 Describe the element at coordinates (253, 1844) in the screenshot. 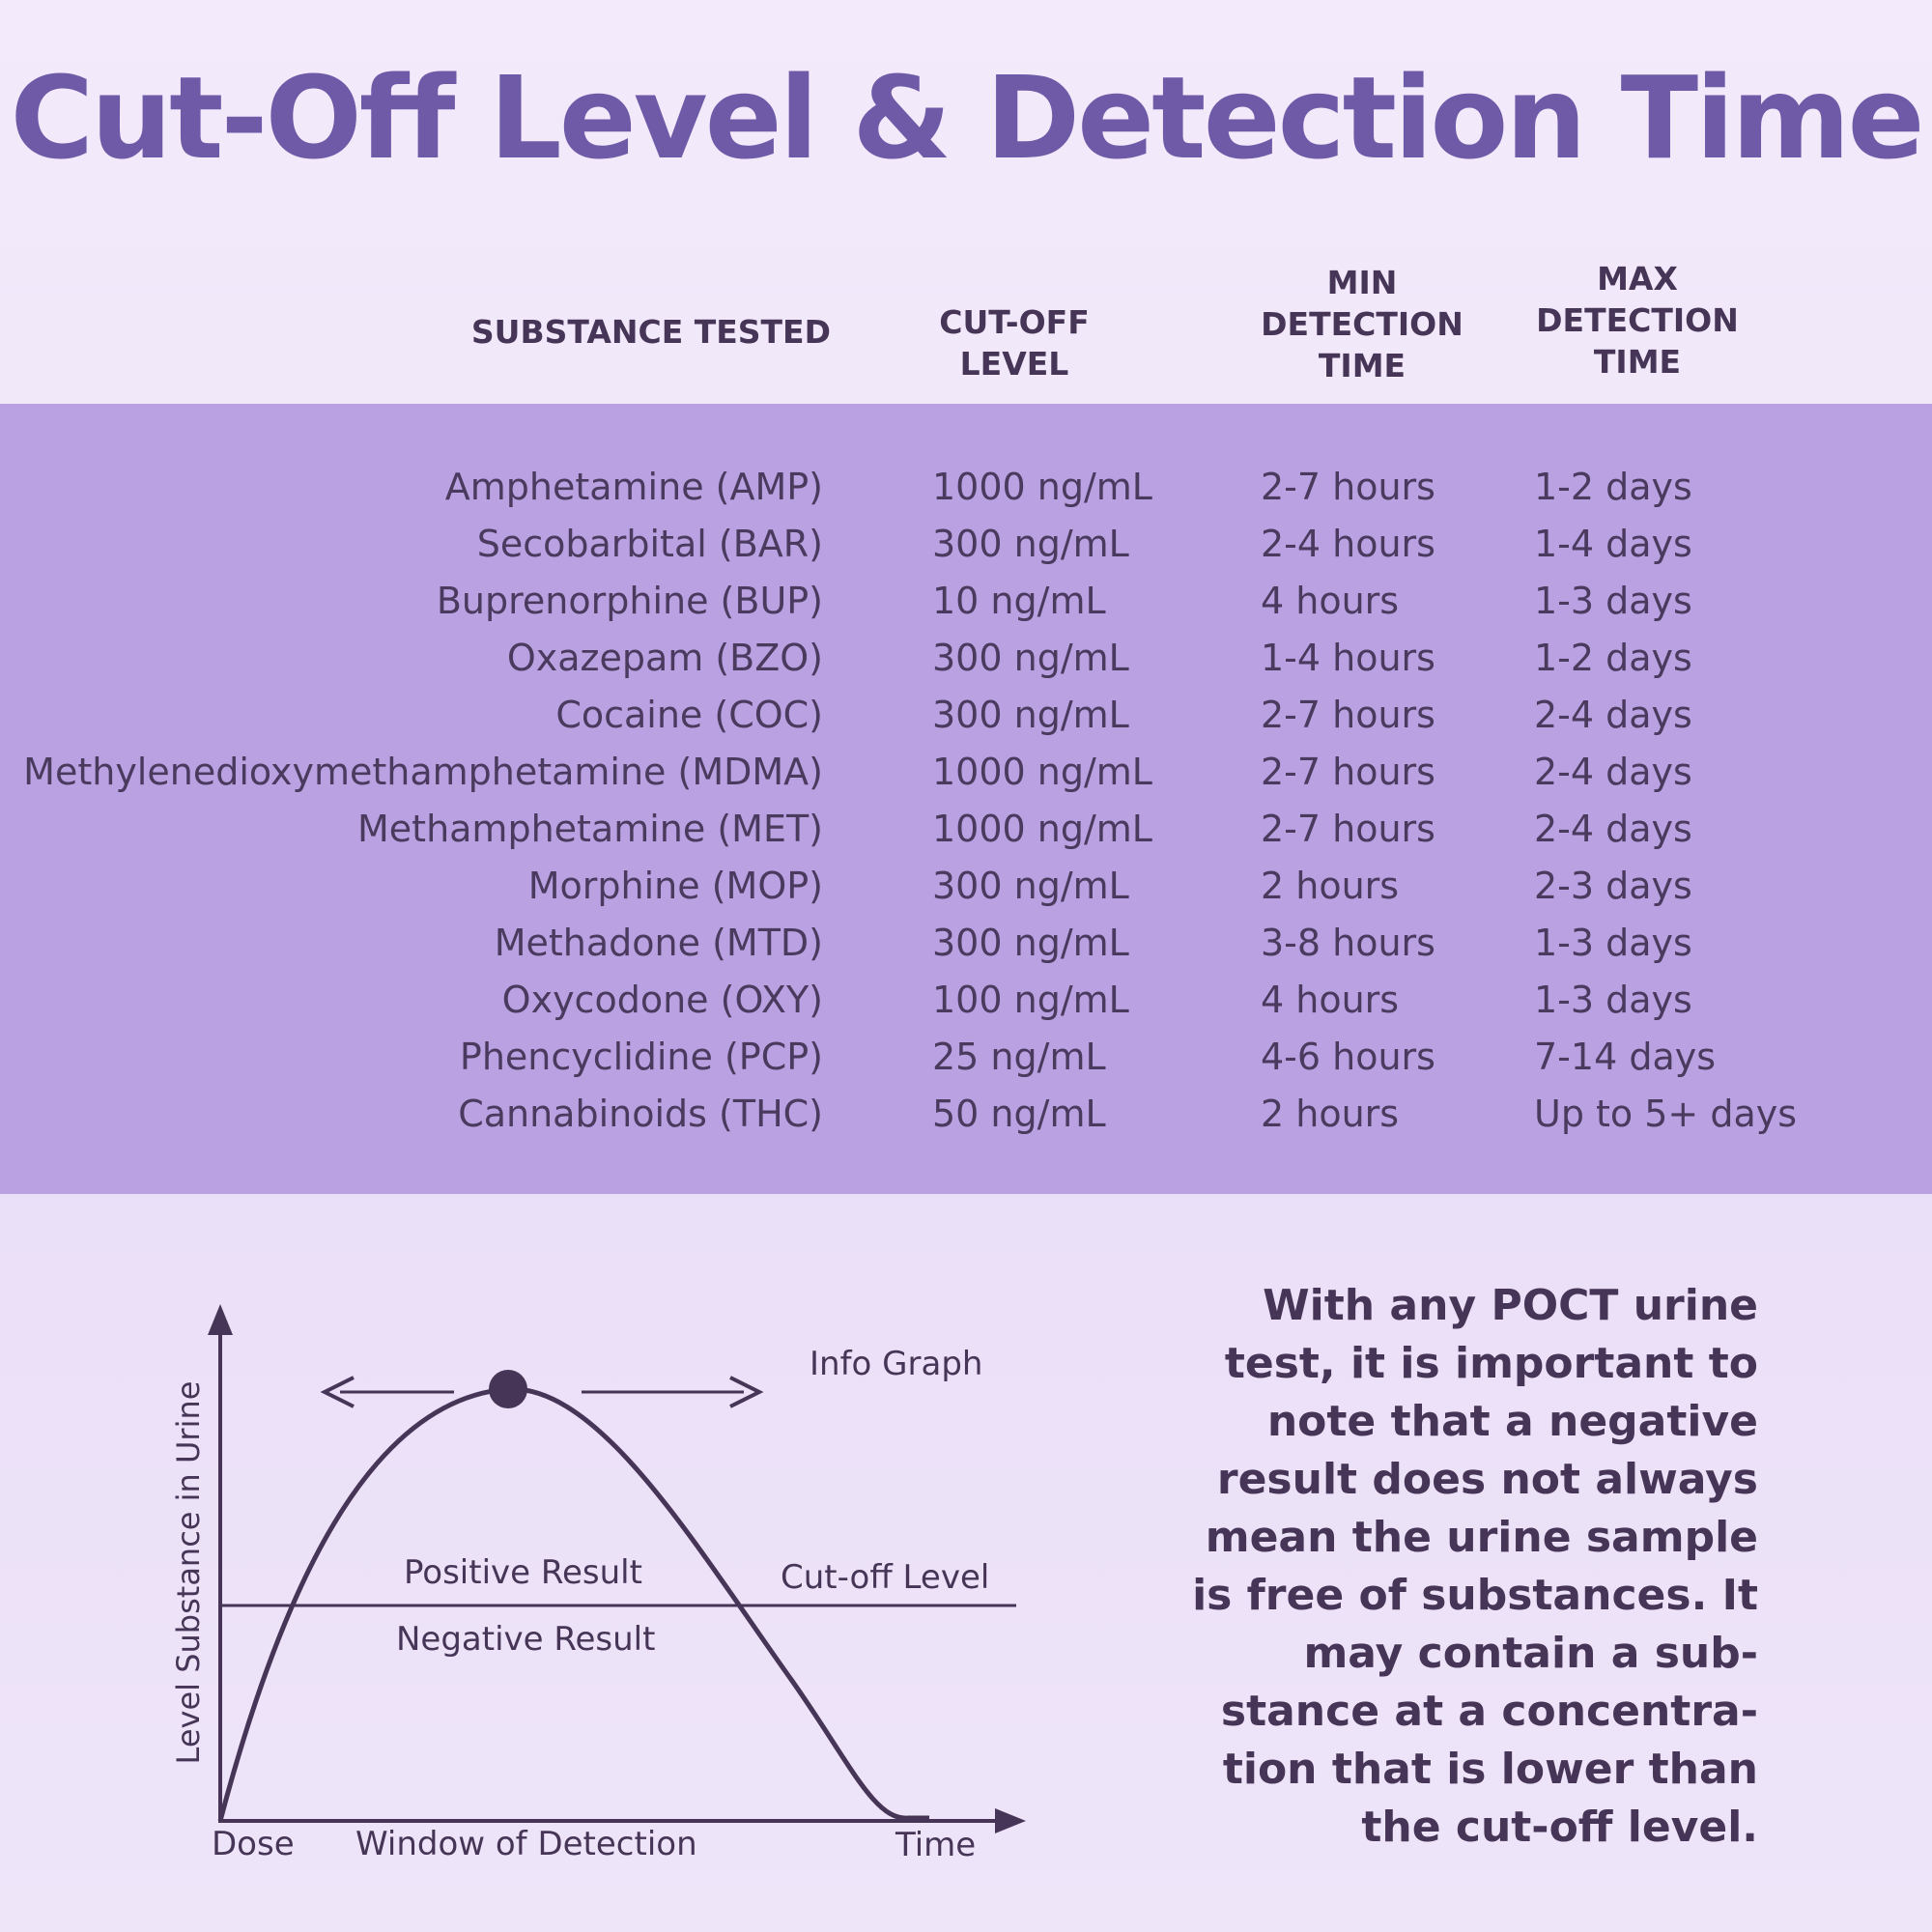

I see `dose-label: Dose` at that location.